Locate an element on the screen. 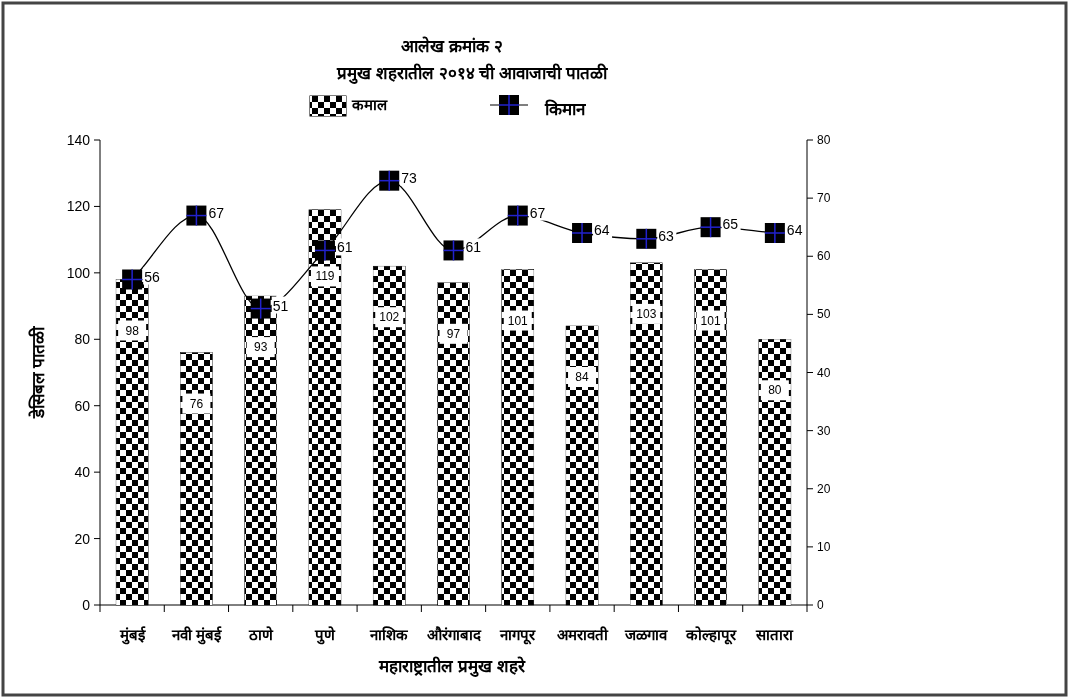  x-tick-label: कोल्हापूर is located at coordinates (710, 635).